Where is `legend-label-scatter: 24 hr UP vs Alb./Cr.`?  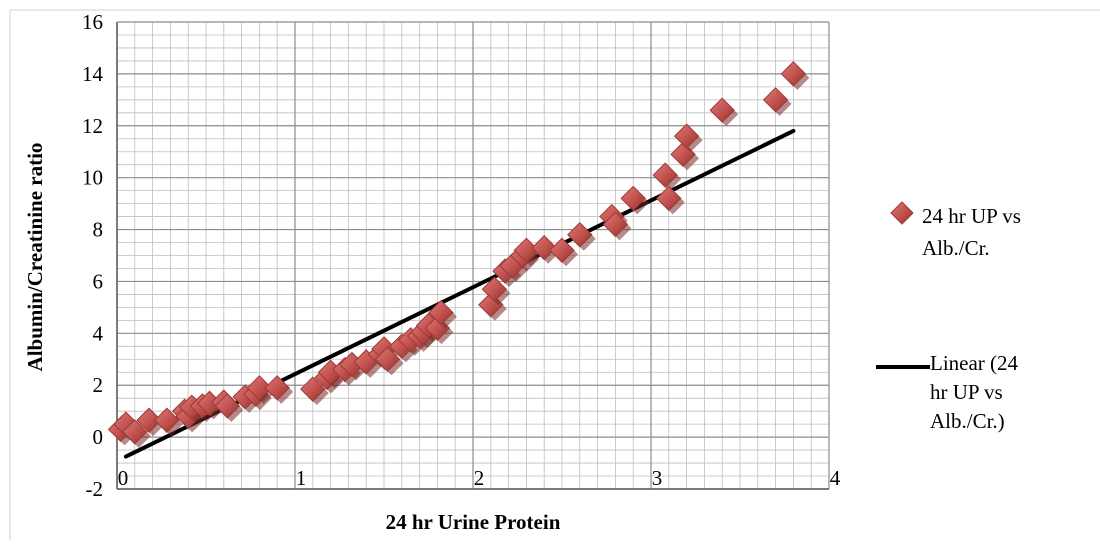 legend-label-scatter: 24 hr UP vs Alb./Cr. is located at coordinates (974, 232).